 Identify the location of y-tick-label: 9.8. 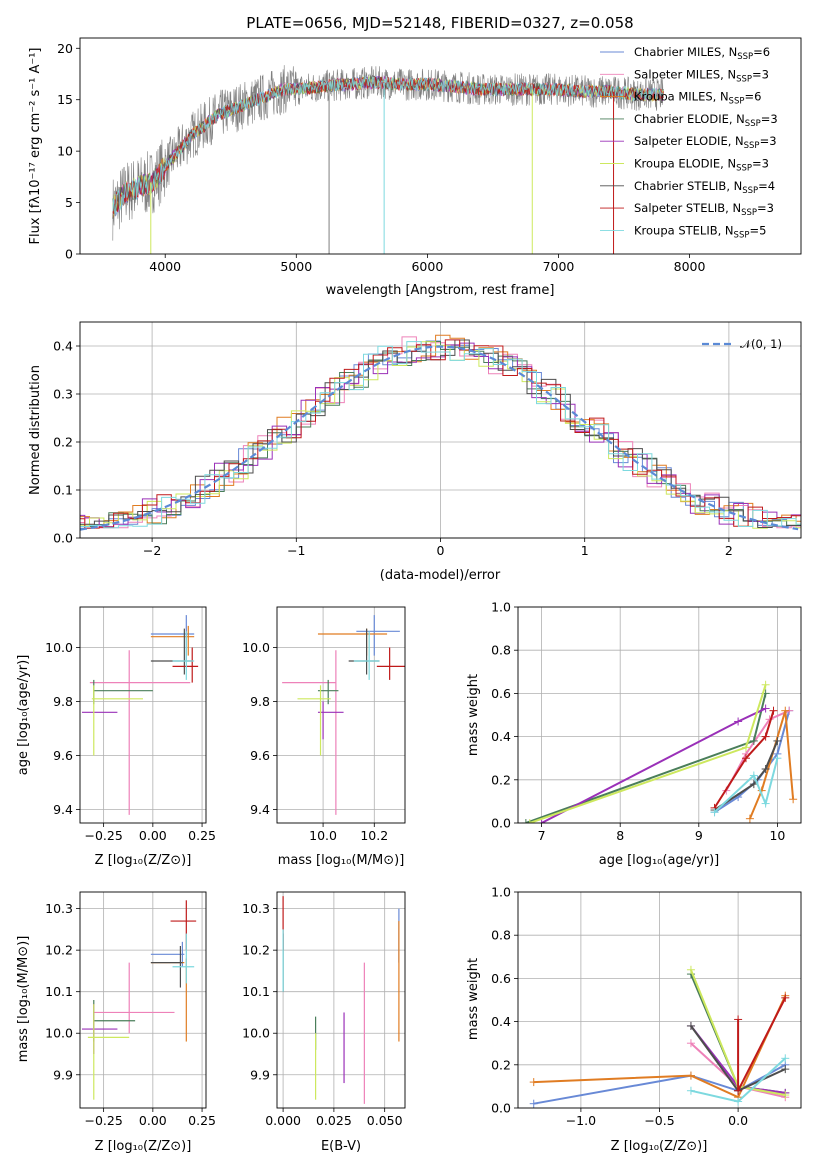
(63, 701).